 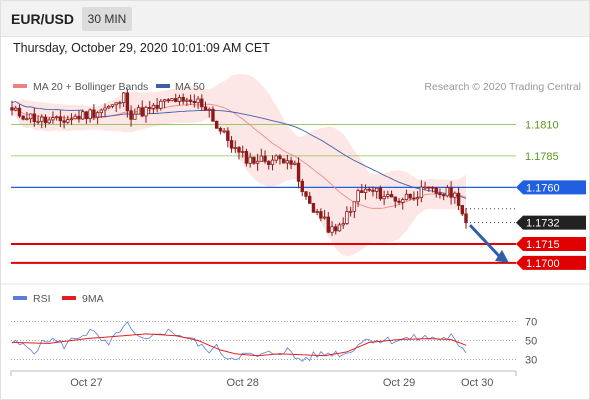 What do you see at coordinates (543, 188) in the screenshot?
I see `pivot-label: 1.1760` at bounding box center [543, 188].